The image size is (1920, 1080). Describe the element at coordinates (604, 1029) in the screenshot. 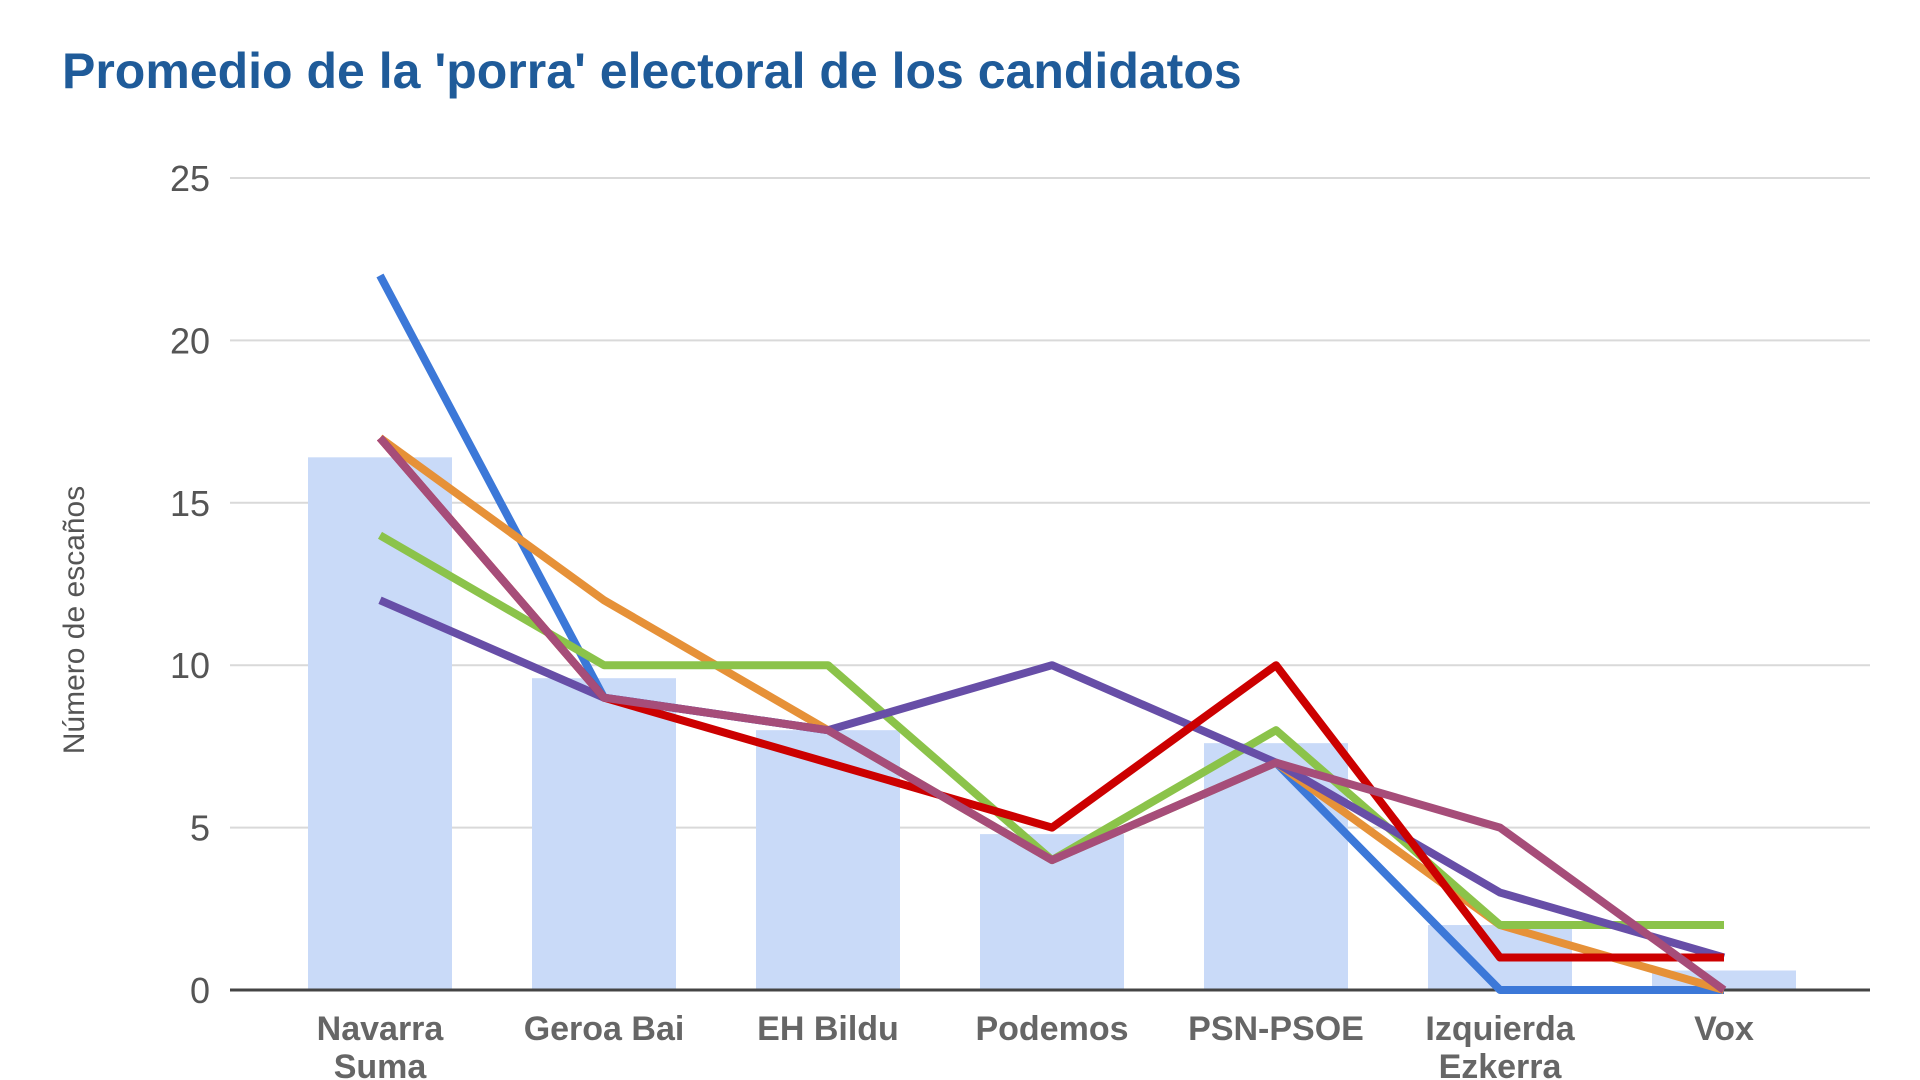

I see `x-tick-label: Geroa Bai` at that location.